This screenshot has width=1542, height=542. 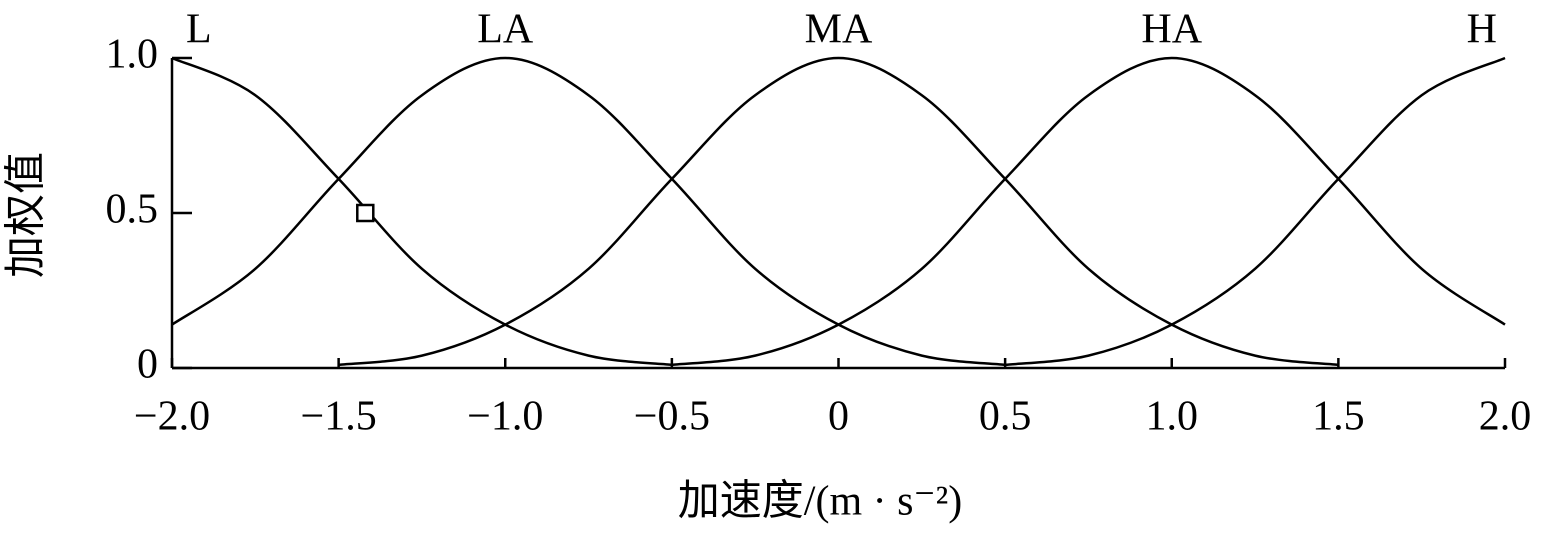 What do you see at coordinates (839, 30) in the screenshot?
I see `series-label: MA` at bounding box center [839, 30].